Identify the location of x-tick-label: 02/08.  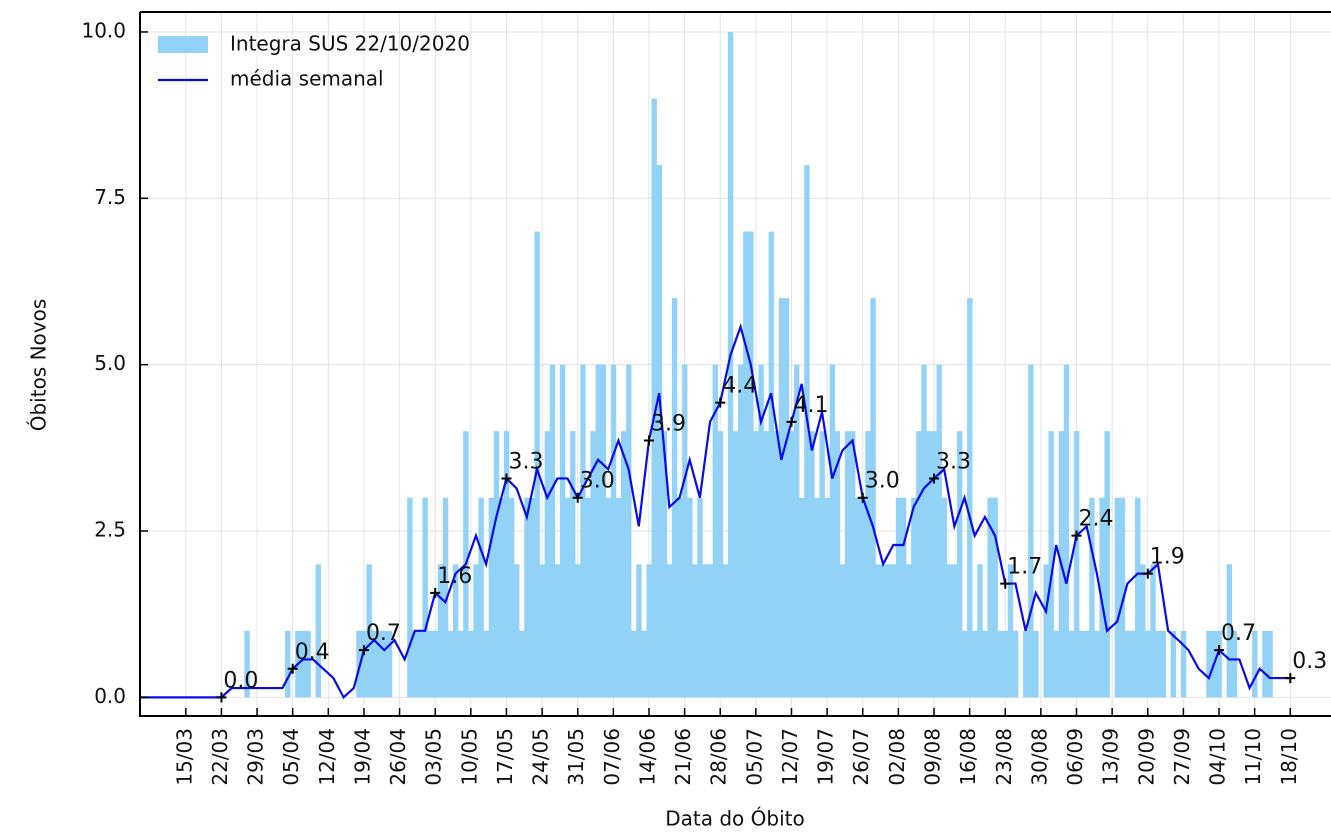
(897, 757).